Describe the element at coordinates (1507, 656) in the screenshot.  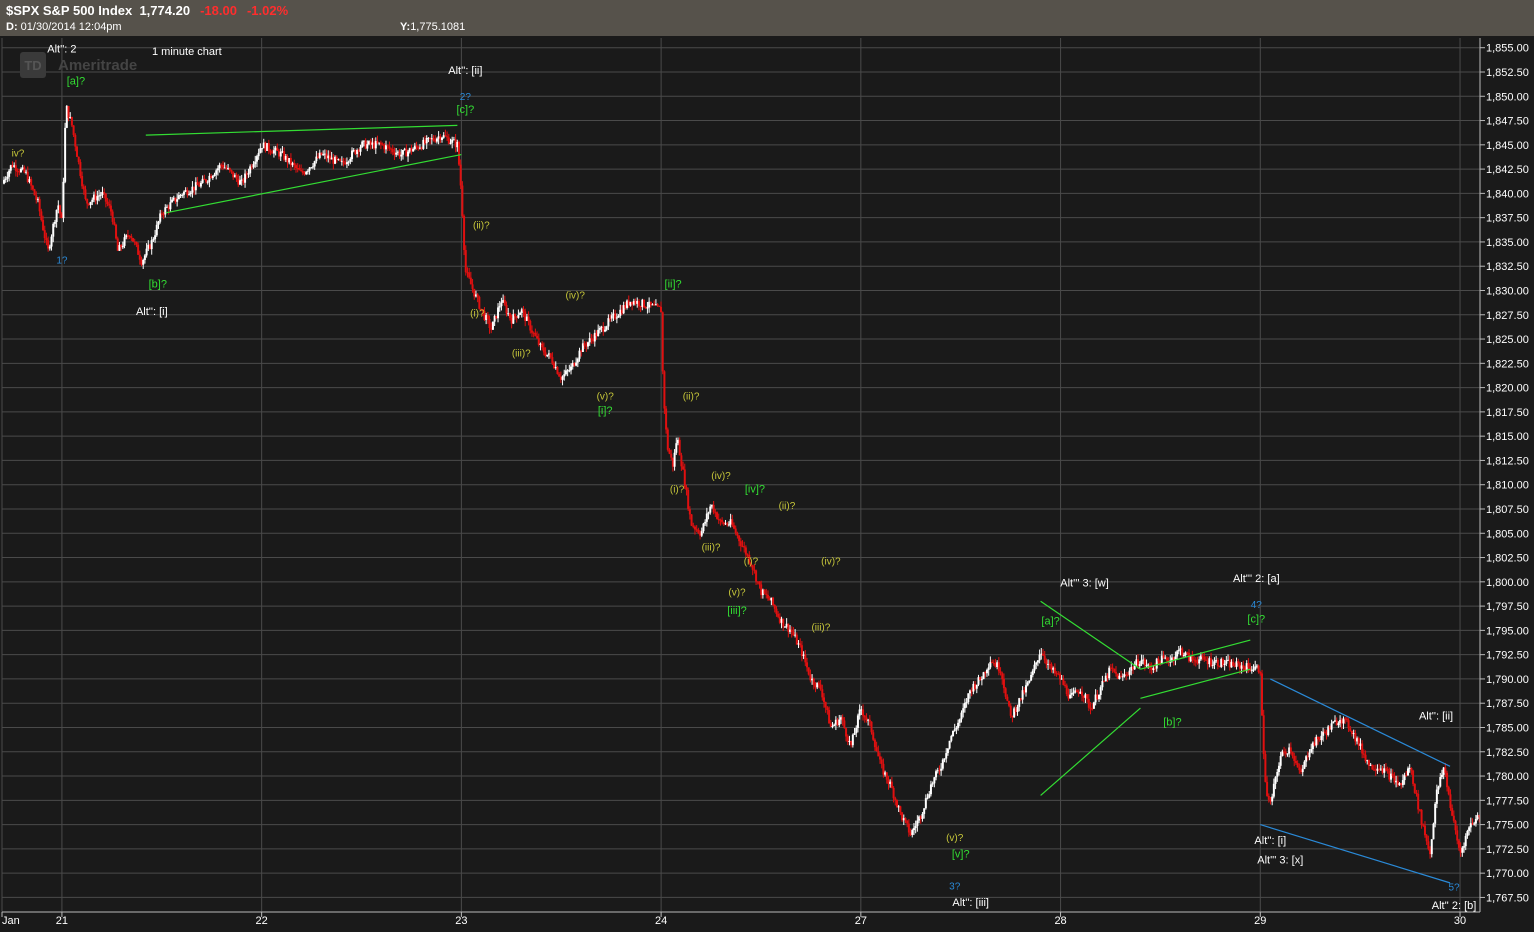
I see `y-tick-label: 1,792.50` at that location.